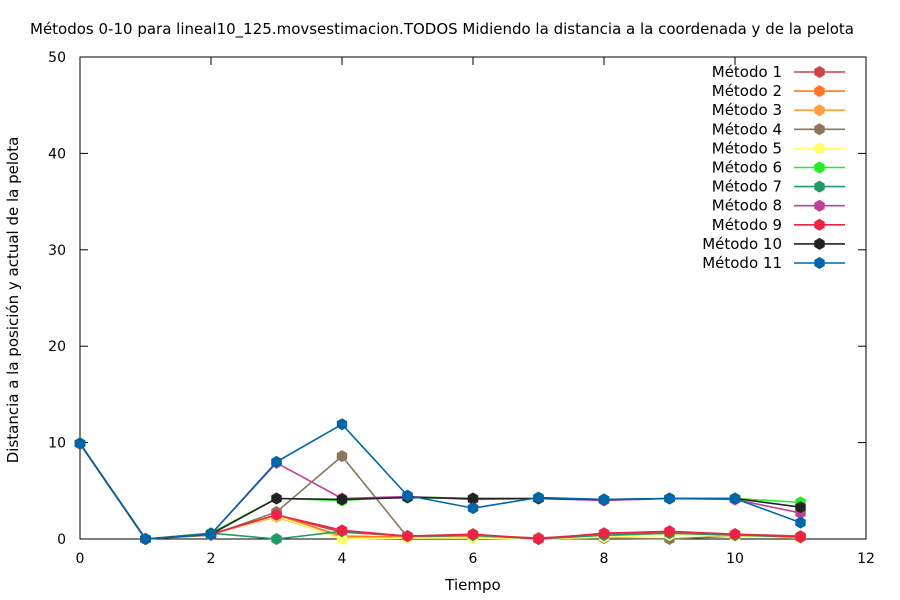 This screenshot has width=900, height=600. I want to click on y-tick-label: 10, so click(57, 444).